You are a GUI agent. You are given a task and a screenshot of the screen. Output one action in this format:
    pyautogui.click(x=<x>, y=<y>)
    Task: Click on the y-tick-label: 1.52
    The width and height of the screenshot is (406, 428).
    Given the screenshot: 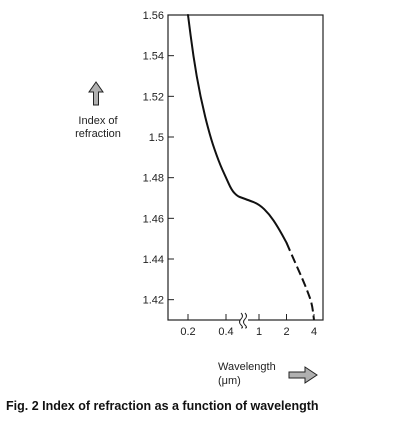 What is the action you would take?
    pyautogui.click(x=153, y=97)
    